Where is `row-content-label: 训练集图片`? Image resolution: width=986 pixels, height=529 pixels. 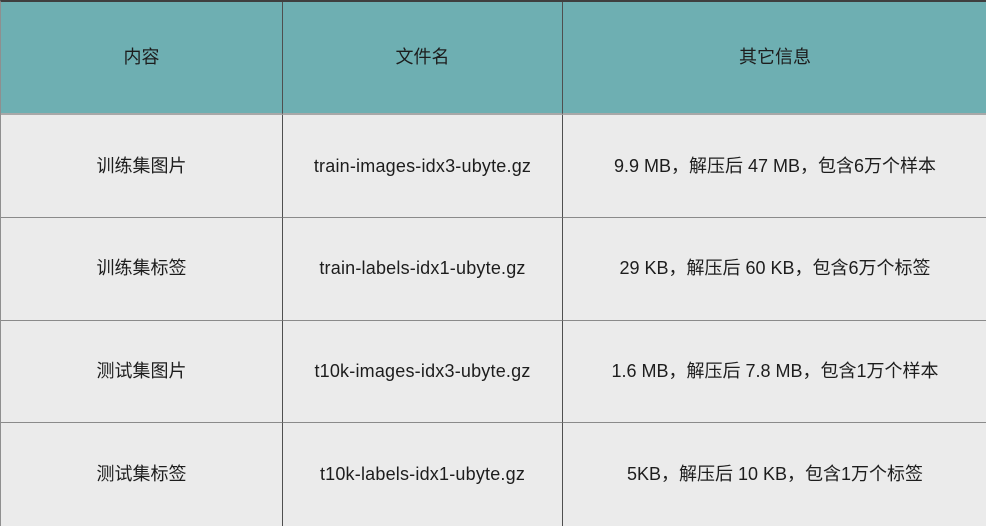 row-content-label: 训练集图片 is located at coordinates (141, 165).